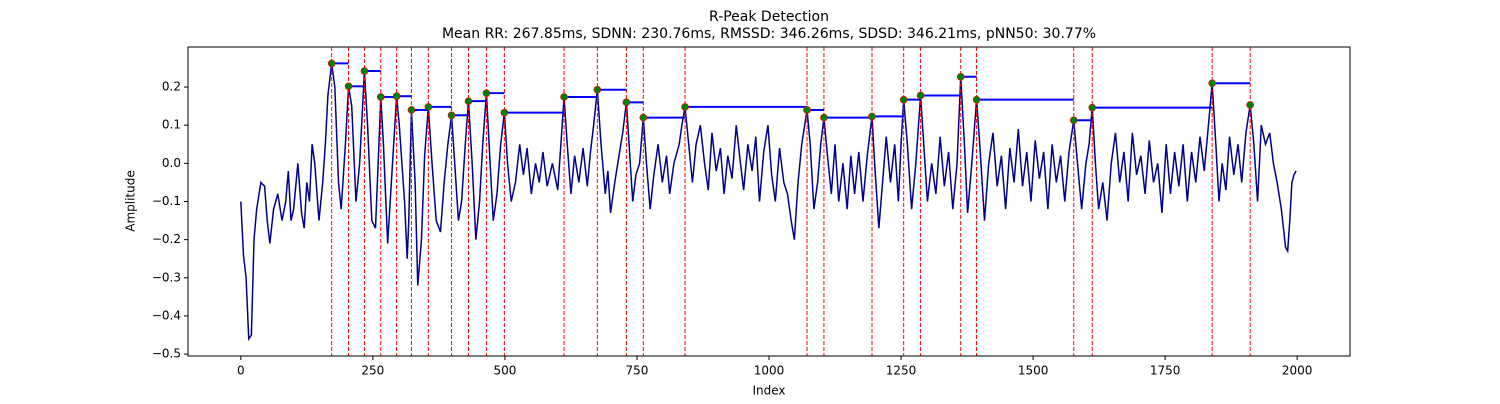 This screenshot has height=404, width=1500. Describe the element at coordinates (769, 371) in the screenshot. I see `x-tick-label: 1000` at that location.